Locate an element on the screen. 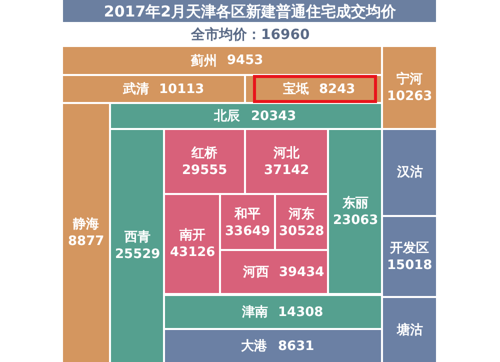 The height and width of the screenshot is (362, 500). data-label: 43126 is located at coordinates (193, 252).